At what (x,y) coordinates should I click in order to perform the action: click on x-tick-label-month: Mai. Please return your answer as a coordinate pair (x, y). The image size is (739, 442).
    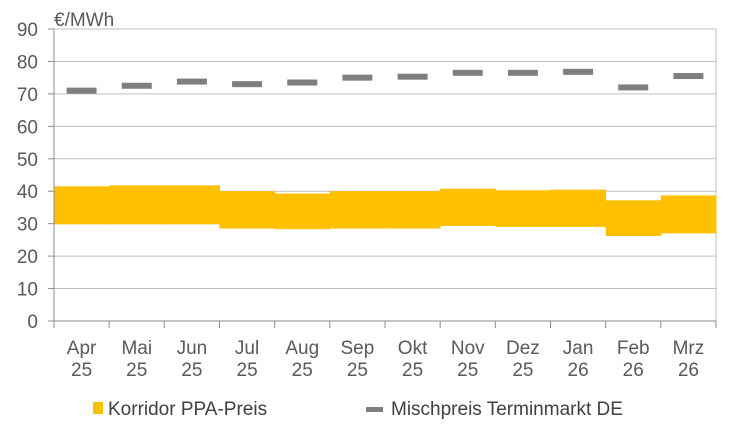
    Looking at the image, I should click on (136, 348).